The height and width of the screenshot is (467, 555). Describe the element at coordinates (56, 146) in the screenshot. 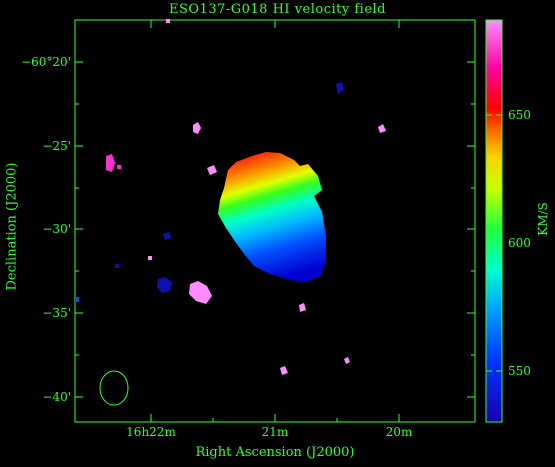

I see `y-tick-label: −25'` at that location.